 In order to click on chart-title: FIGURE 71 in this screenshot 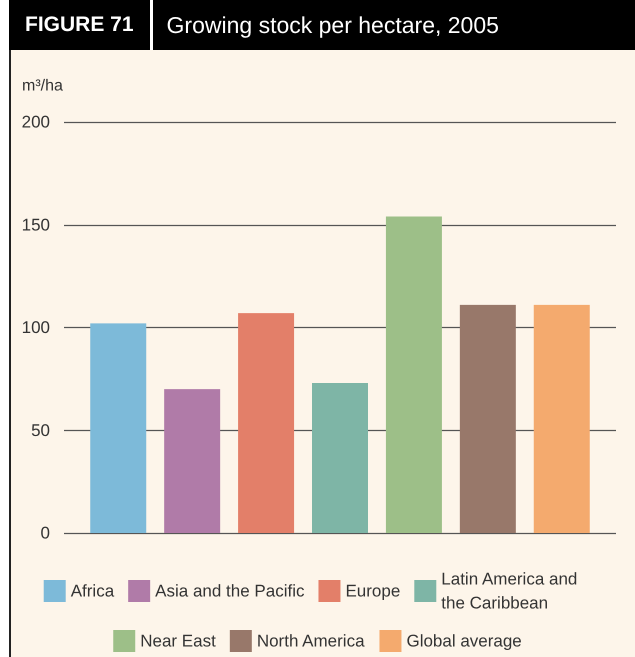, I will do `click(81, 25)`.